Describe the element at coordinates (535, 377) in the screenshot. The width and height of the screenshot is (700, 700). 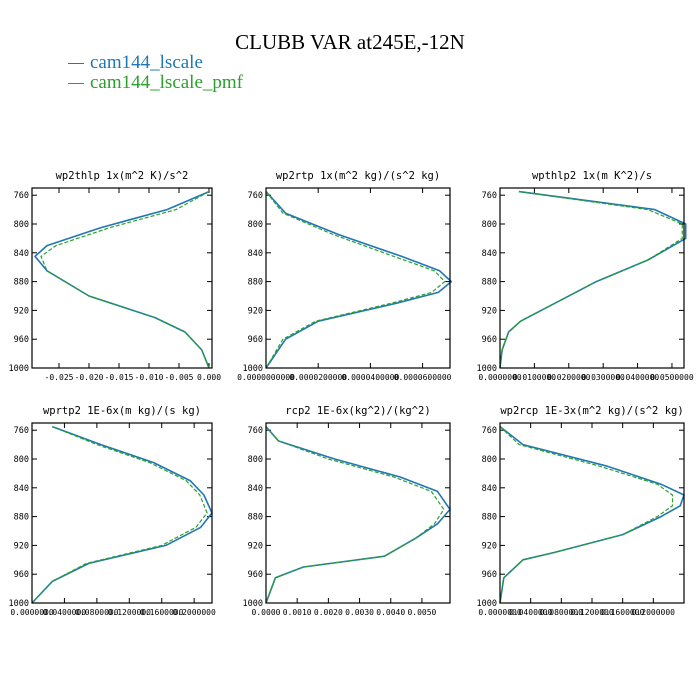
I see `x-tick-label: 0.0100000` at that location.